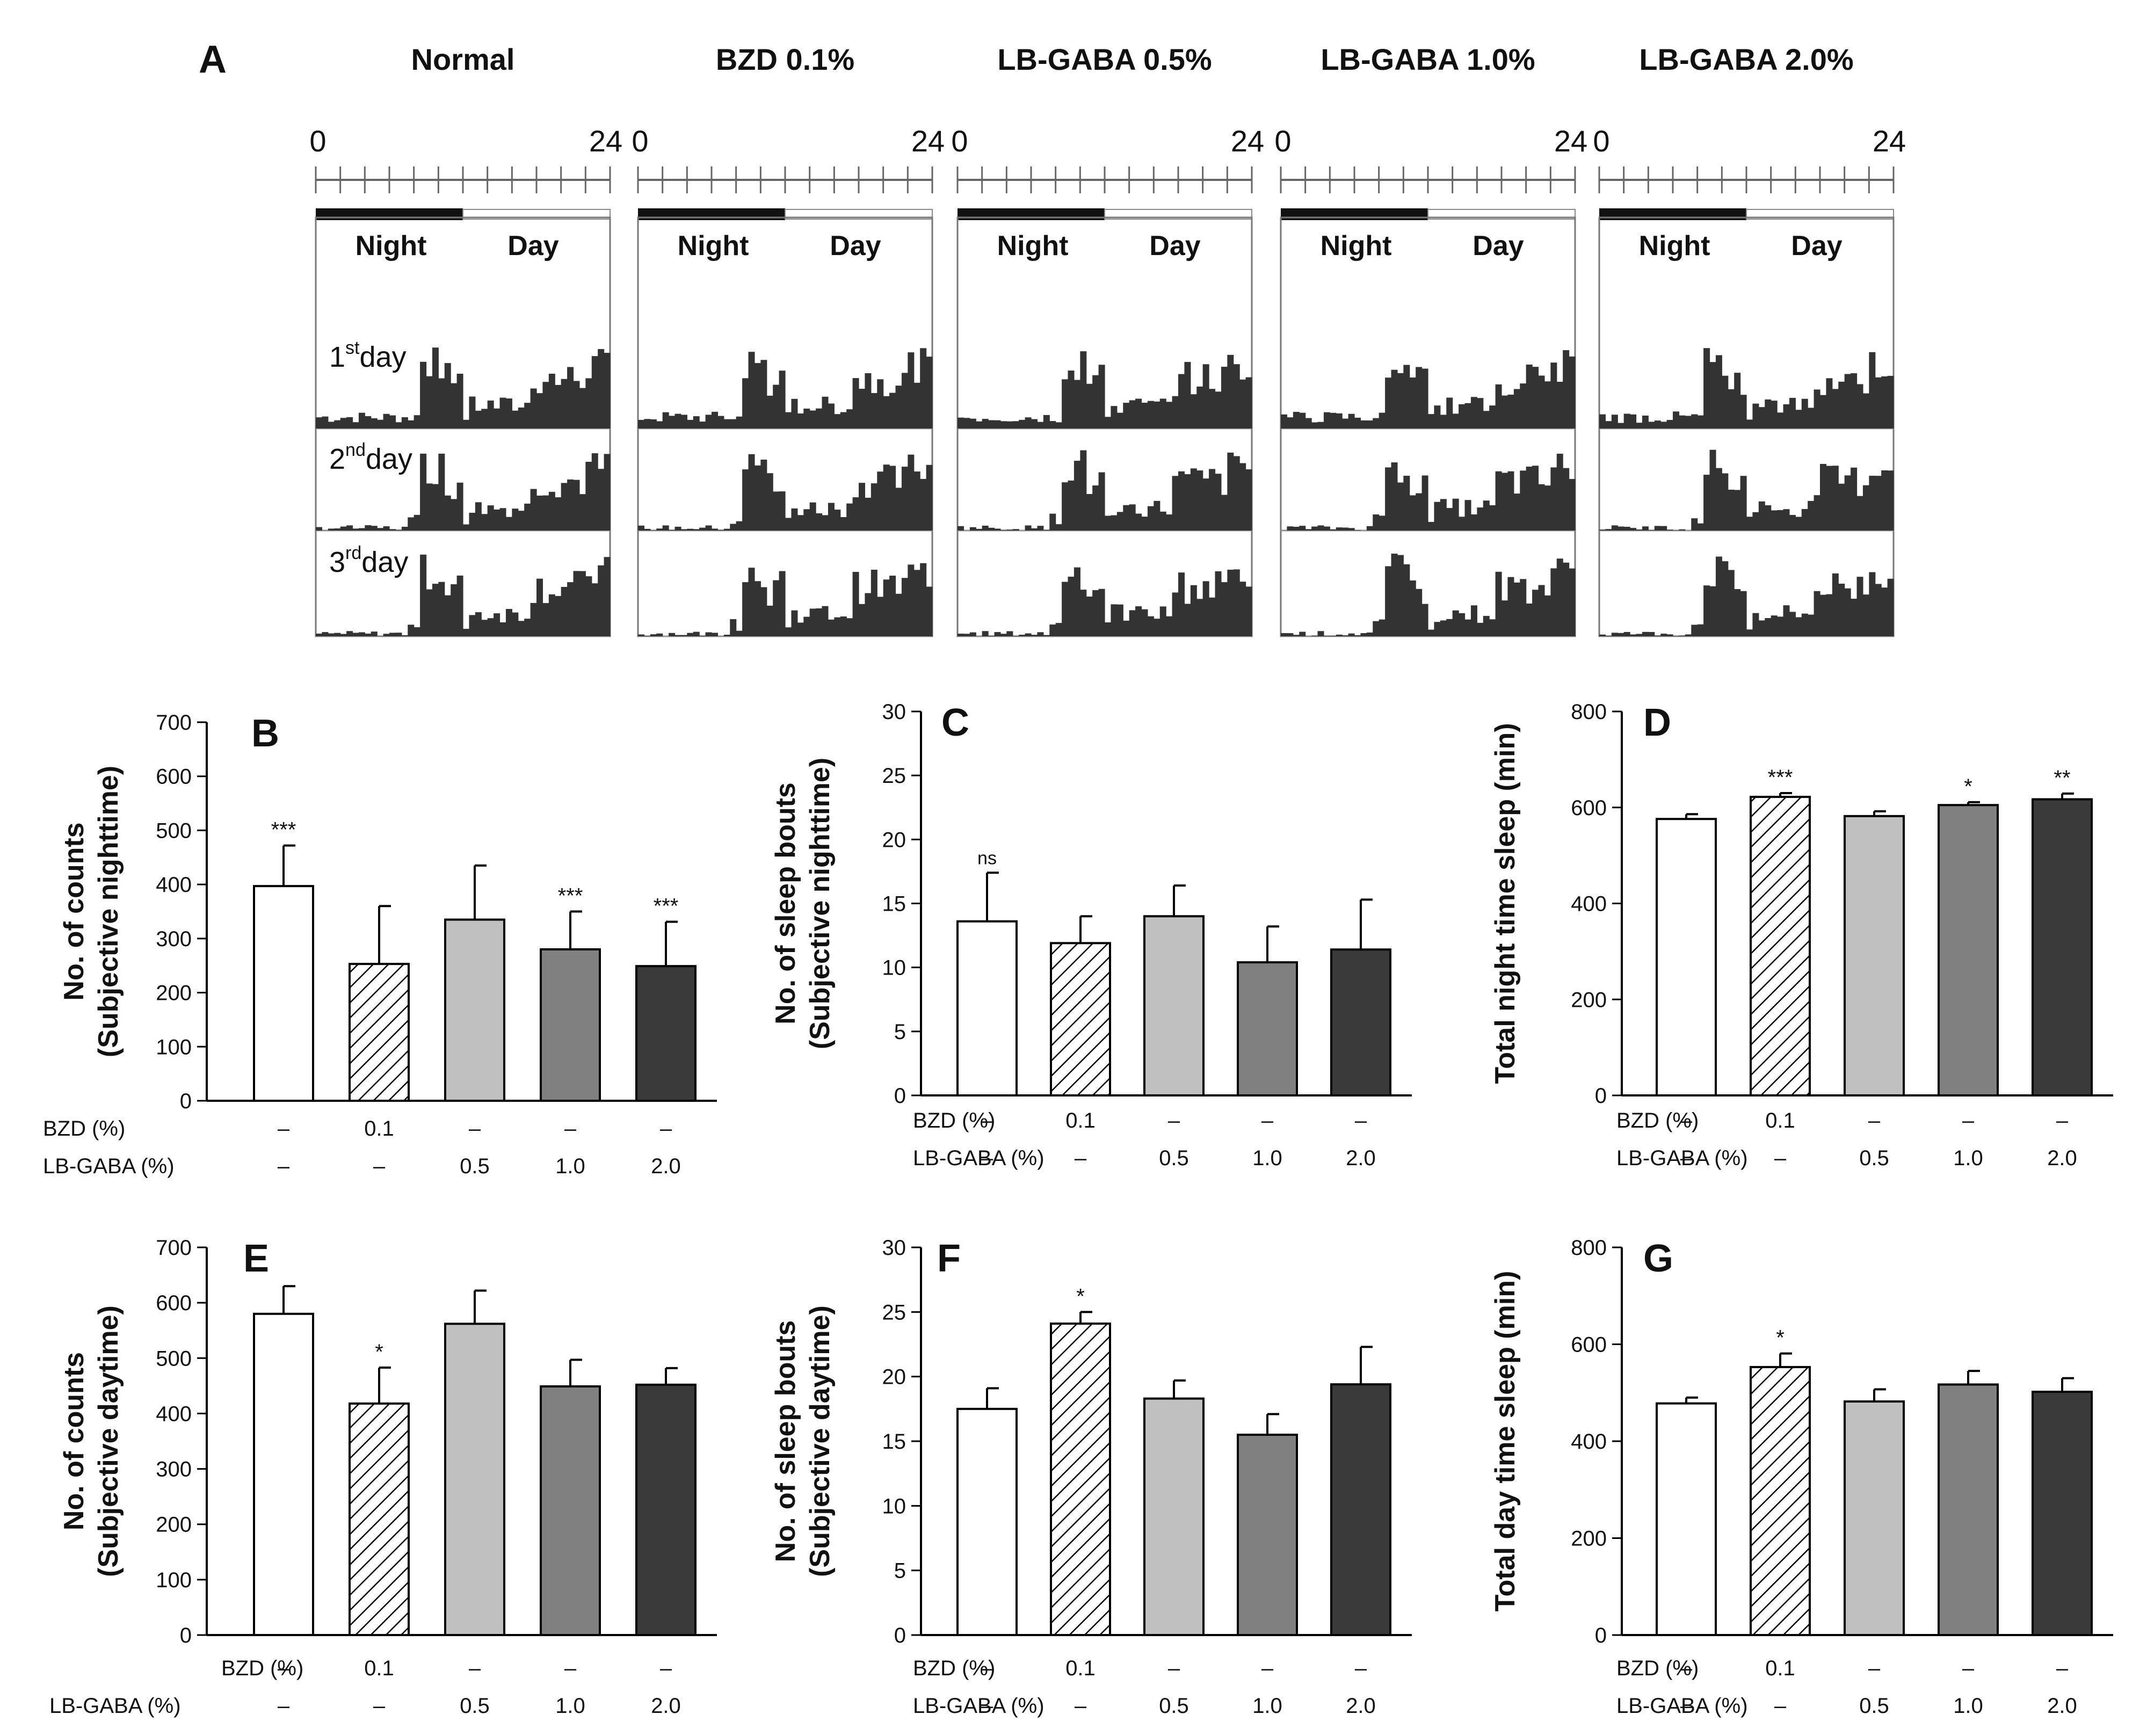 This screenshot has width=2147, height=1736. I want to click on axis-start-label: 0, so click(640, 141).